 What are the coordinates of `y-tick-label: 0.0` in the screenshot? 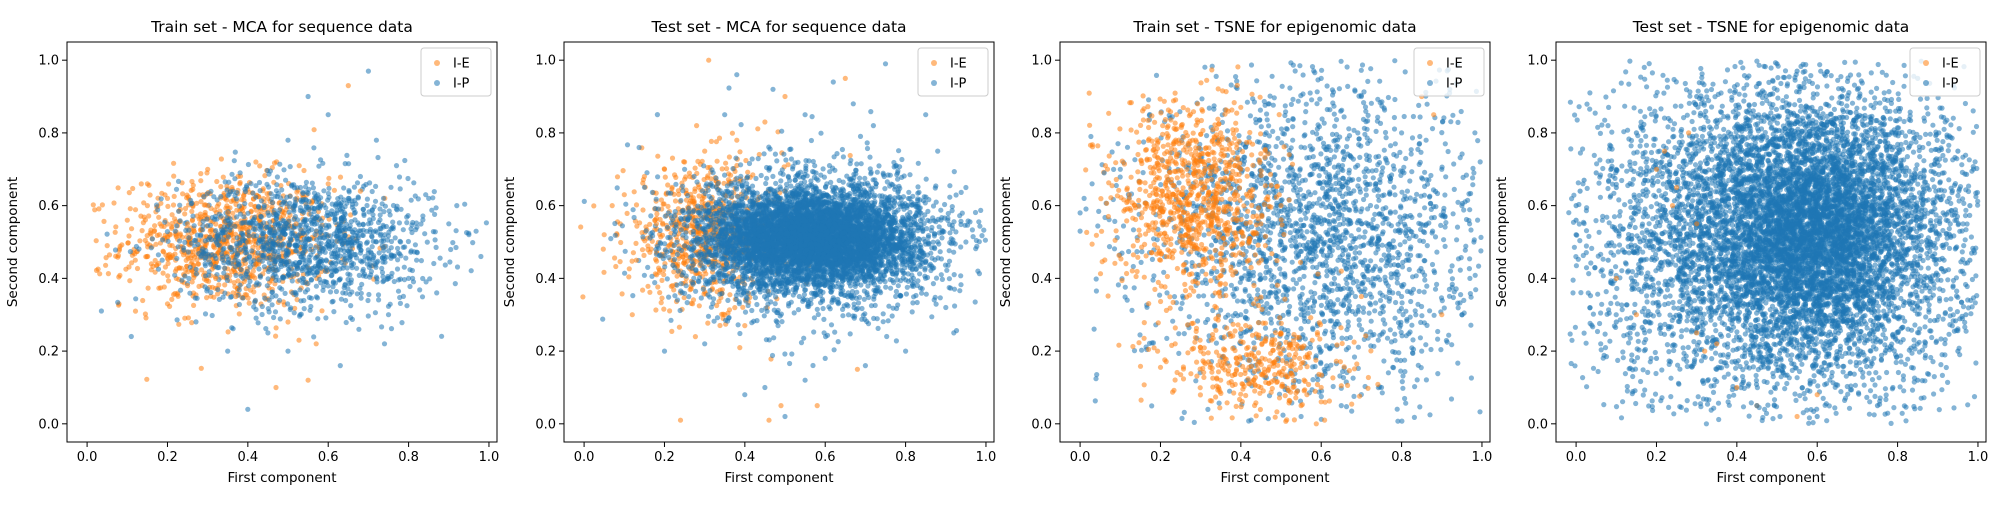 It's located at (48, 424).